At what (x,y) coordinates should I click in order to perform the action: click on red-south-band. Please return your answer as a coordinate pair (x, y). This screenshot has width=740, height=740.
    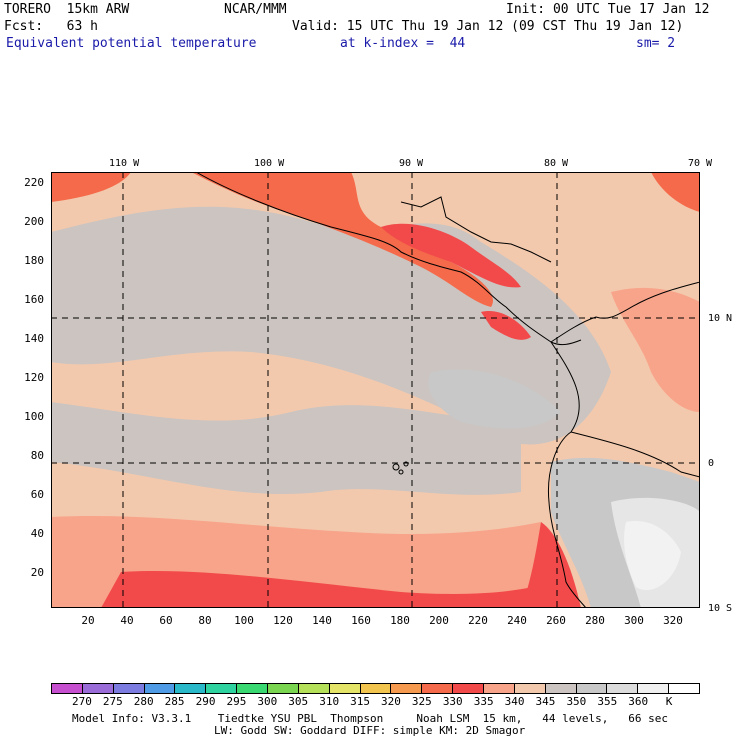
    Looking at the image, I should click on (331, 589).